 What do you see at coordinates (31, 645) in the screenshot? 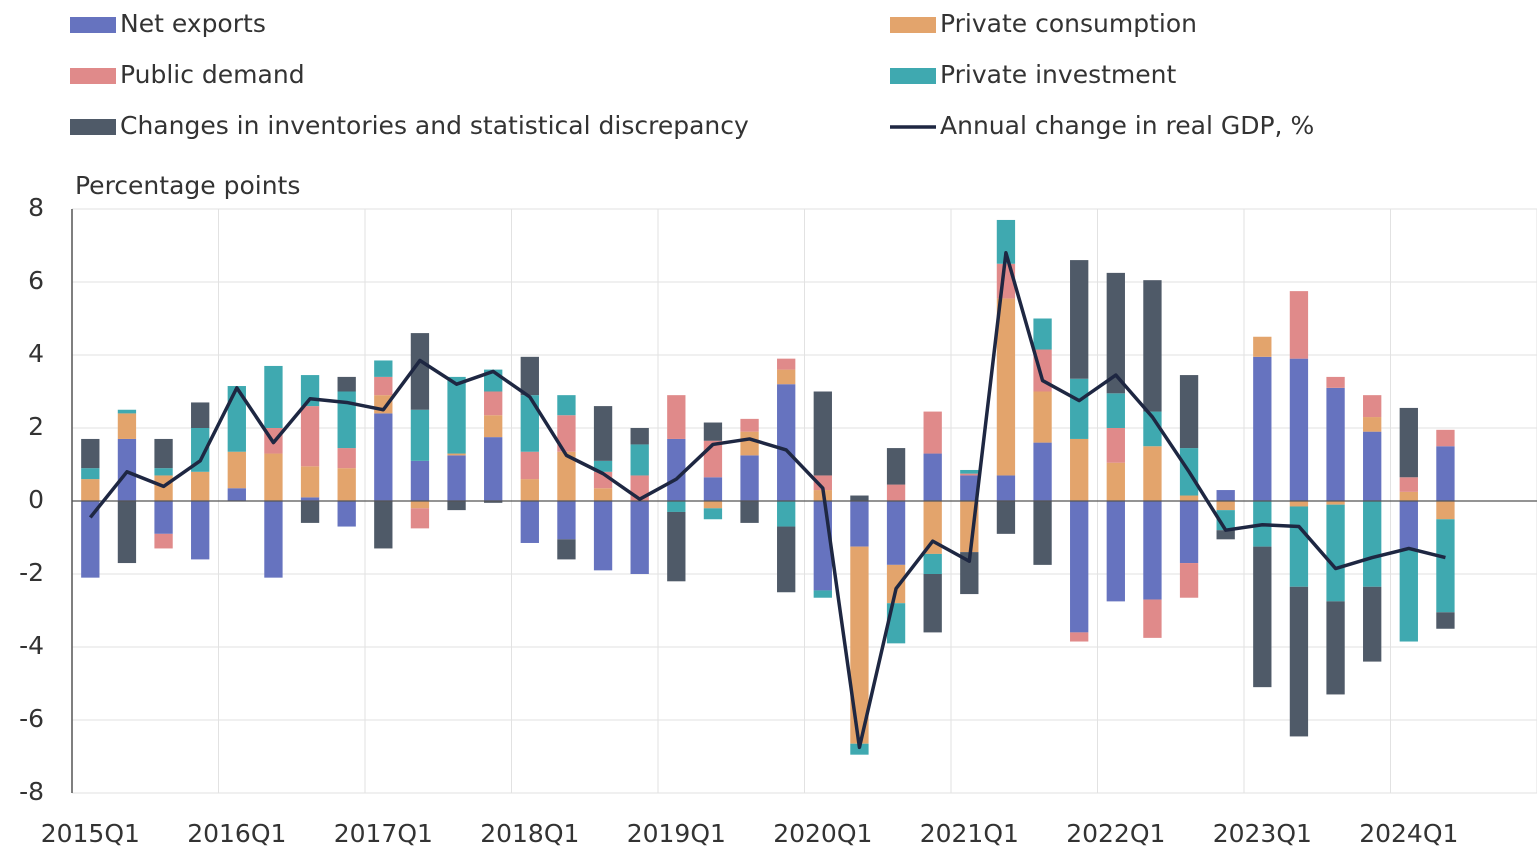
I see `y-tick-label: -4` at bounding box center [31, 645].